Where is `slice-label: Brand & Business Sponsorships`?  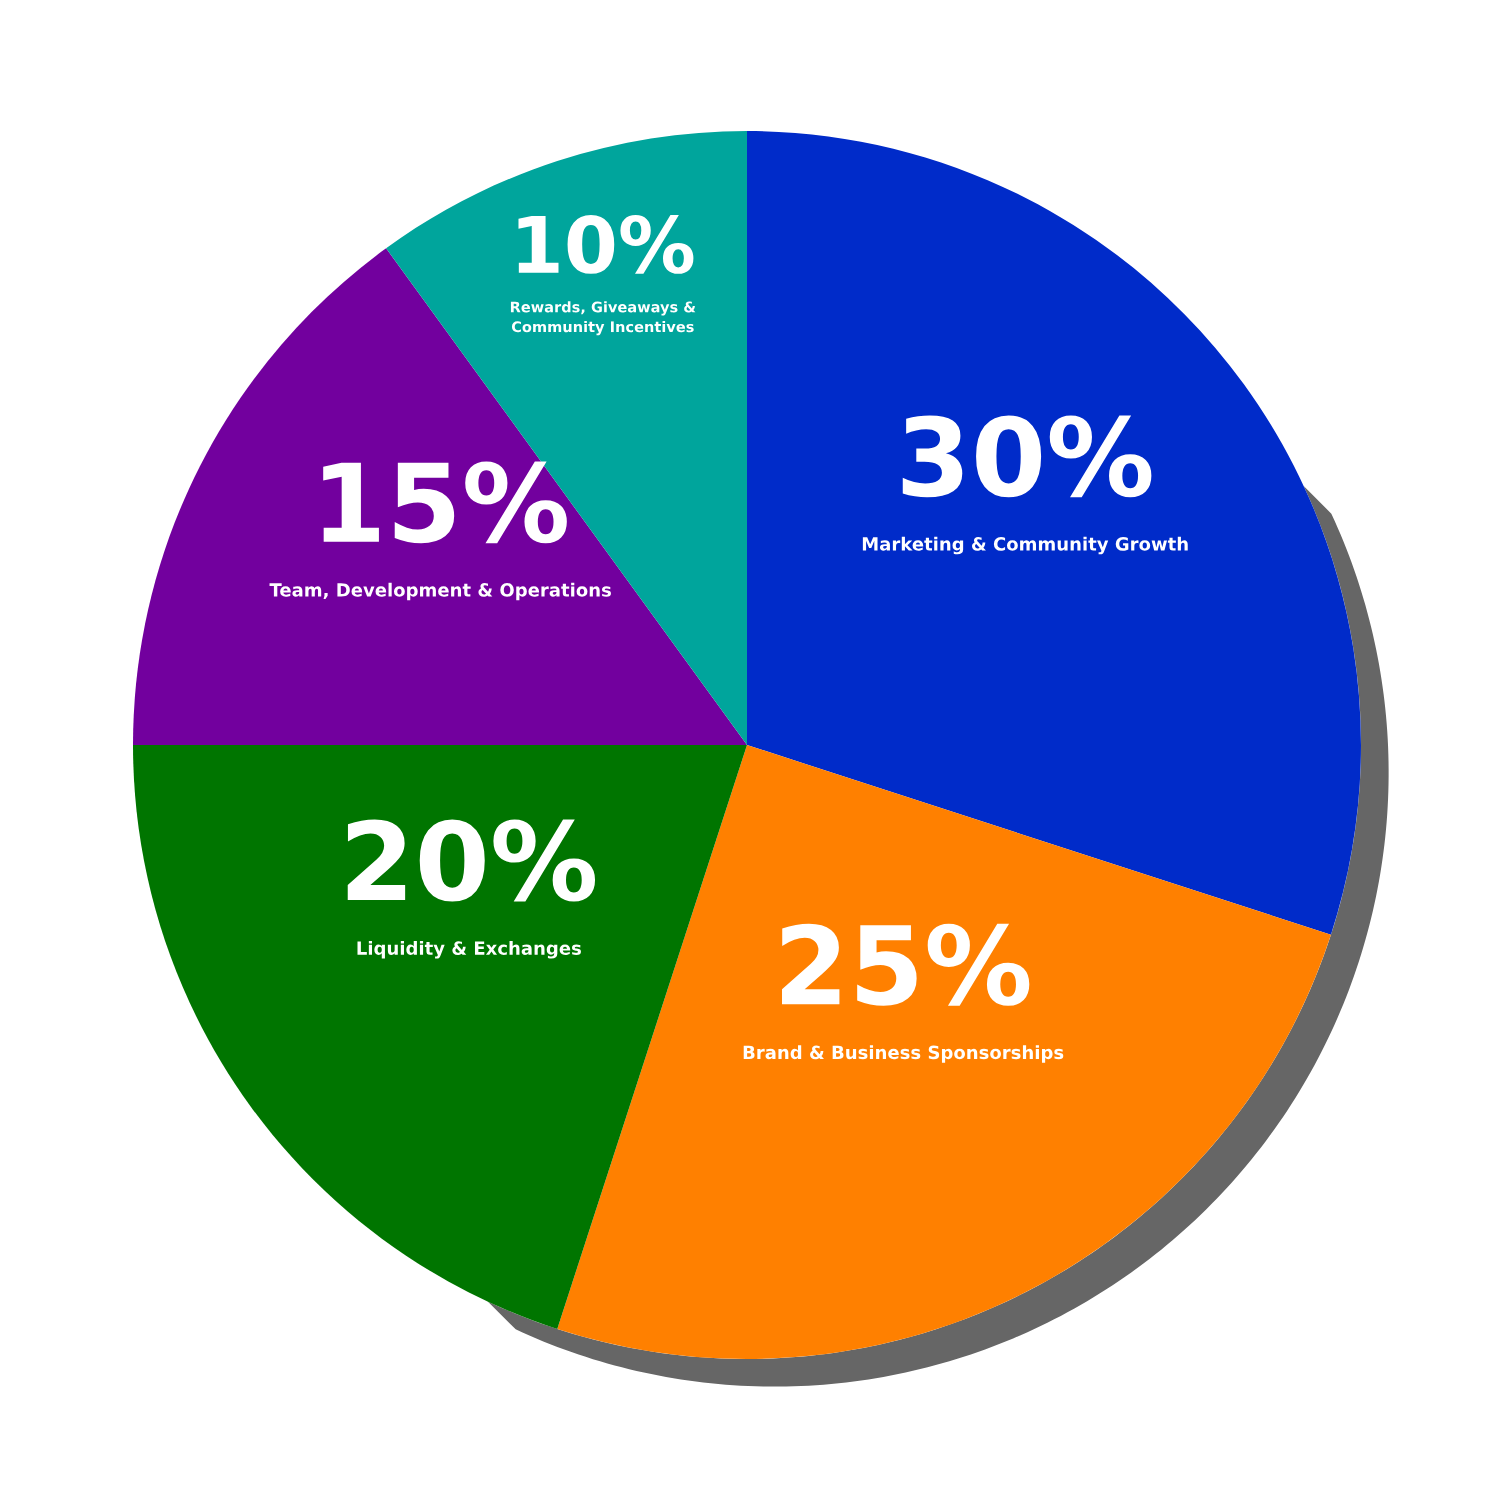
slice-label: Brand & Business Sponsorships is located at coordinates (903, 1054).